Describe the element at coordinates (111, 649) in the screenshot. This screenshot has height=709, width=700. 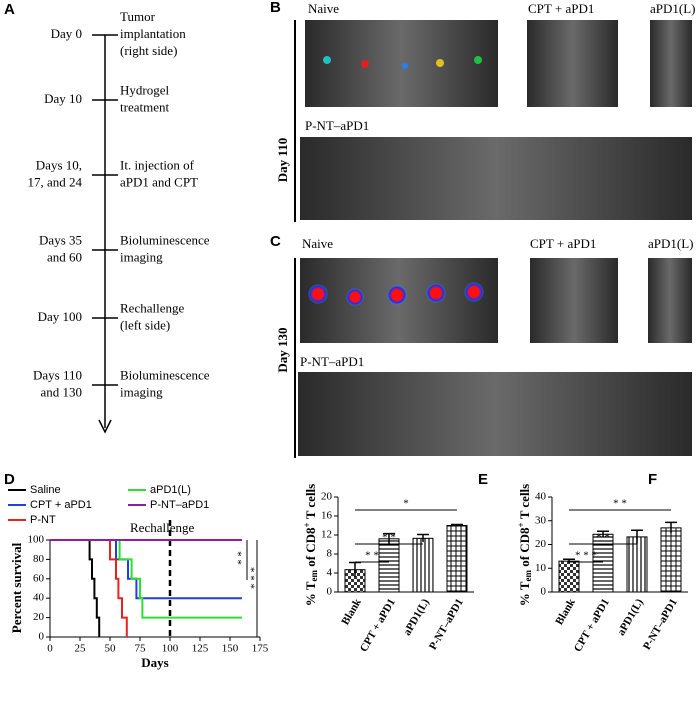
I see `x-tick-label: 50` at that location.